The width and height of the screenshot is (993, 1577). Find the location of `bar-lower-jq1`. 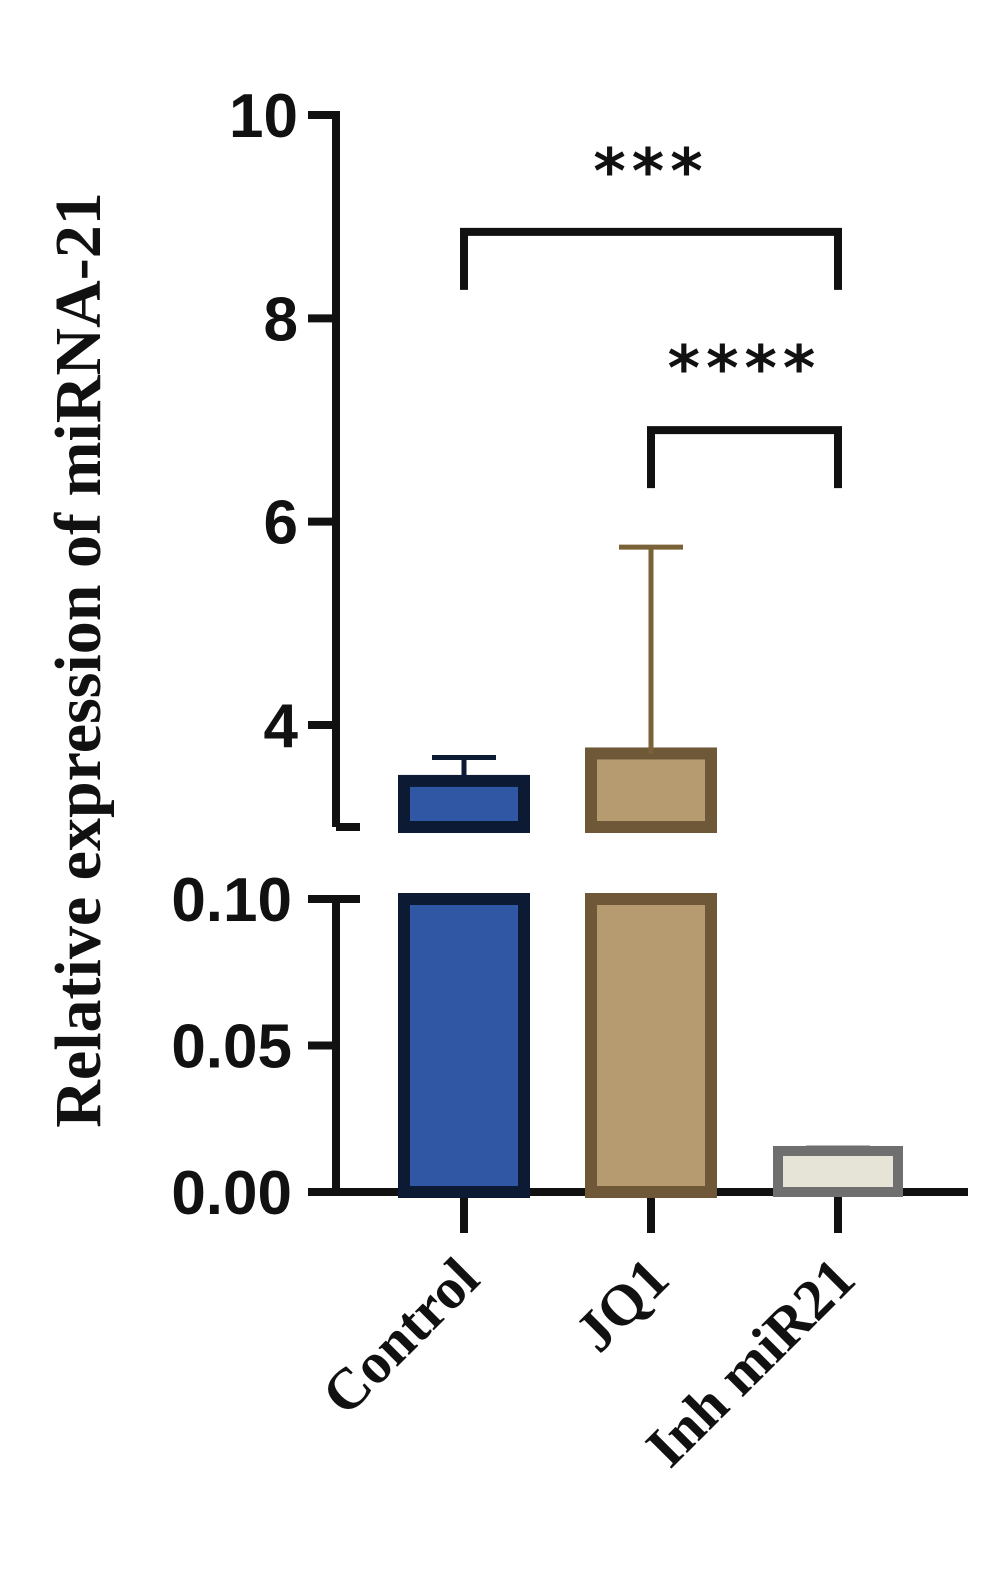

bar-lower-jq1 is located at coordinates (651, 1045).